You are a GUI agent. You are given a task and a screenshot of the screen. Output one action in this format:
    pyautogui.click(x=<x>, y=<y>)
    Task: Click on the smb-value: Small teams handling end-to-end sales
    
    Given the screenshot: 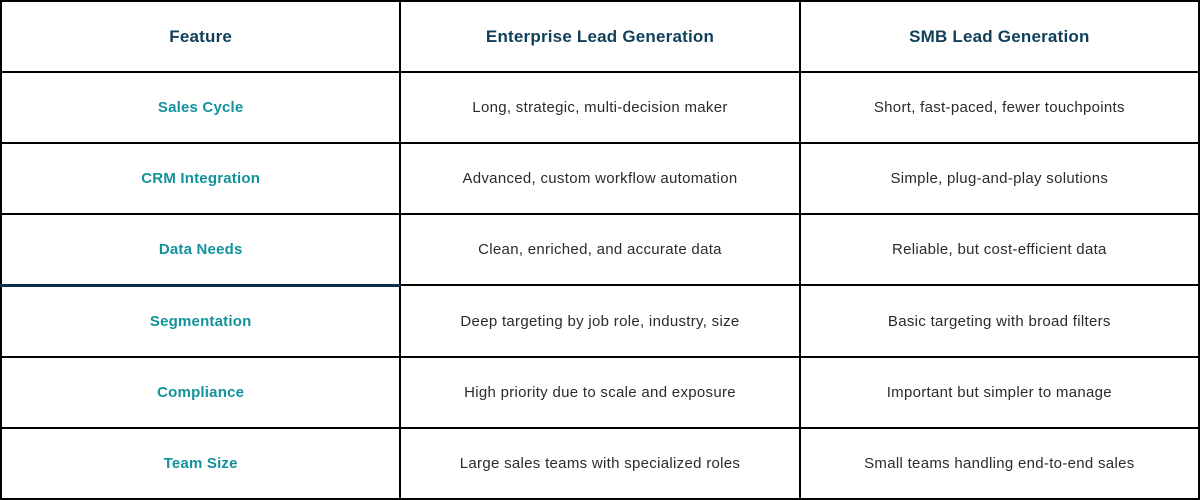 What is the action you would take?
    pyautogui.click(x=999, y=463)
    